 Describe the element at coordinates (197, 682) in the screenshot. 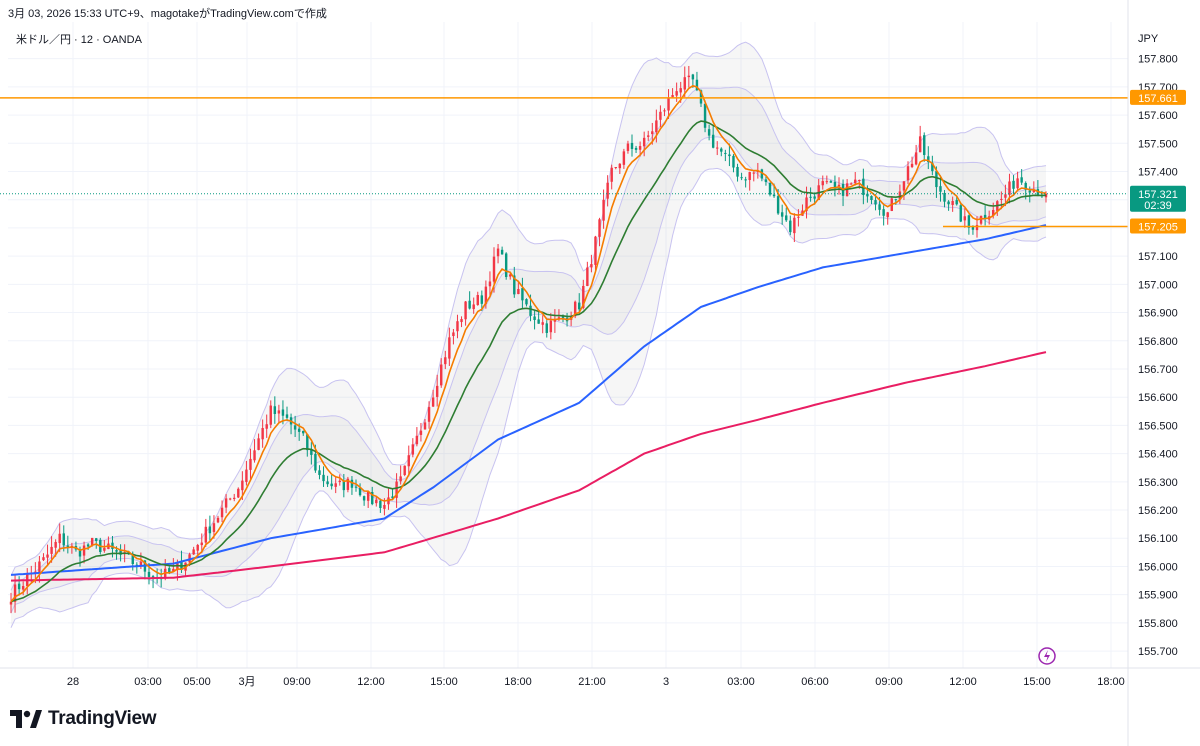

I see `x-tick-label: 05:00` at that location.